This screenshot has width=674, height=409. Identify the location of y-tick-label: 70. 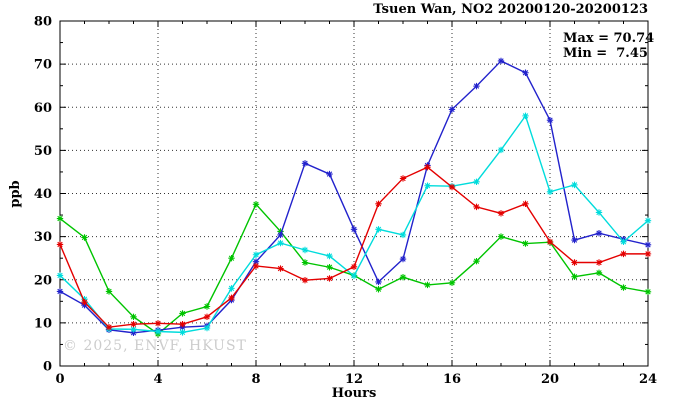
(43, 65).